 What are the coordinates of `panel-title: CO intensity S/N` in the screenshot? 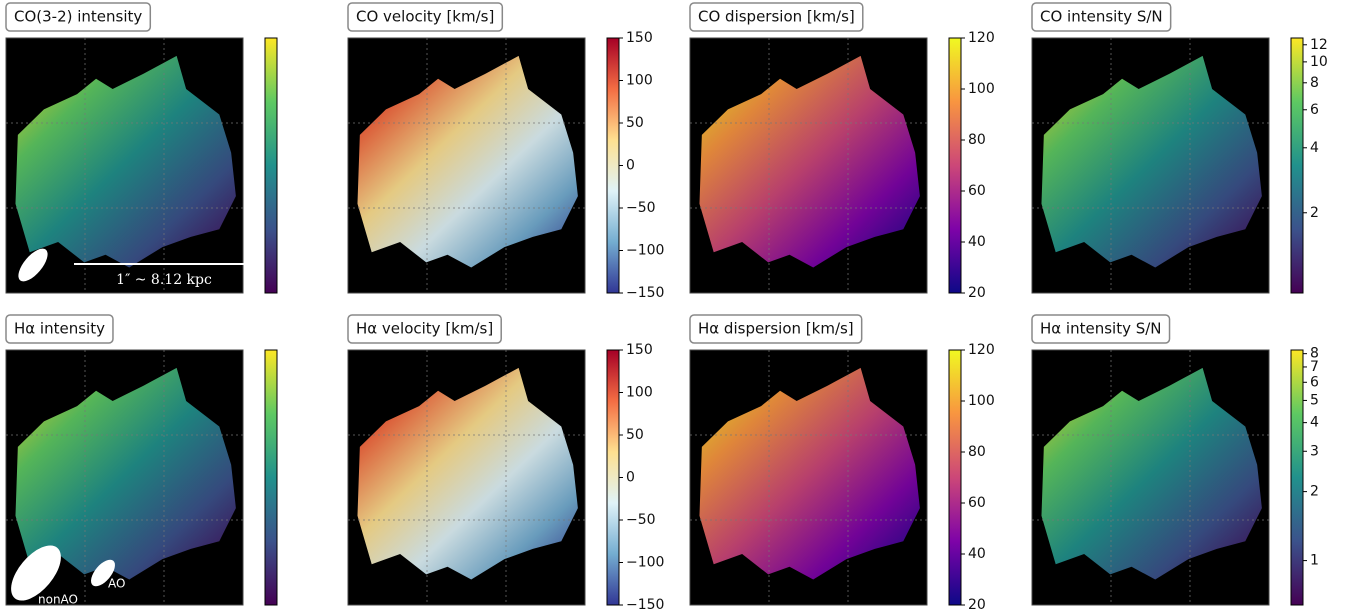 It's located at (1101, 17).